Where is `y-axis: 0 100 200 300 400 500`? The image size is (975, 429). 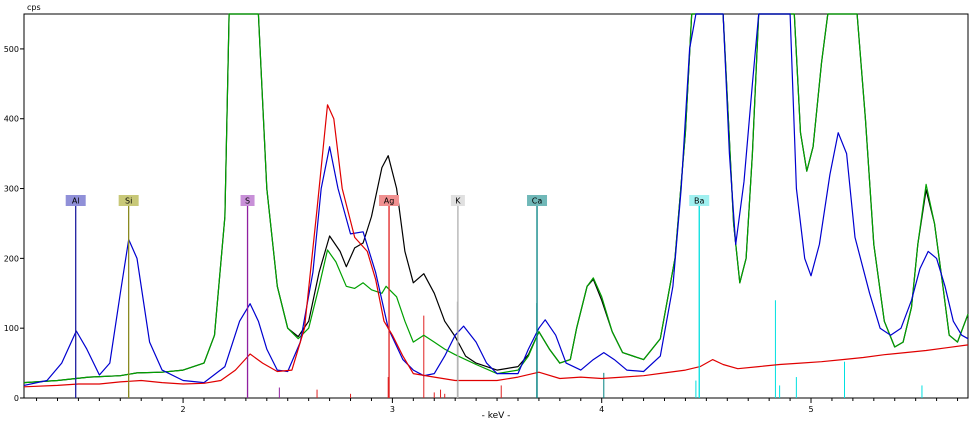 y-axis: 0 100 200 300 400 500 is located at coordinates (14, 224).